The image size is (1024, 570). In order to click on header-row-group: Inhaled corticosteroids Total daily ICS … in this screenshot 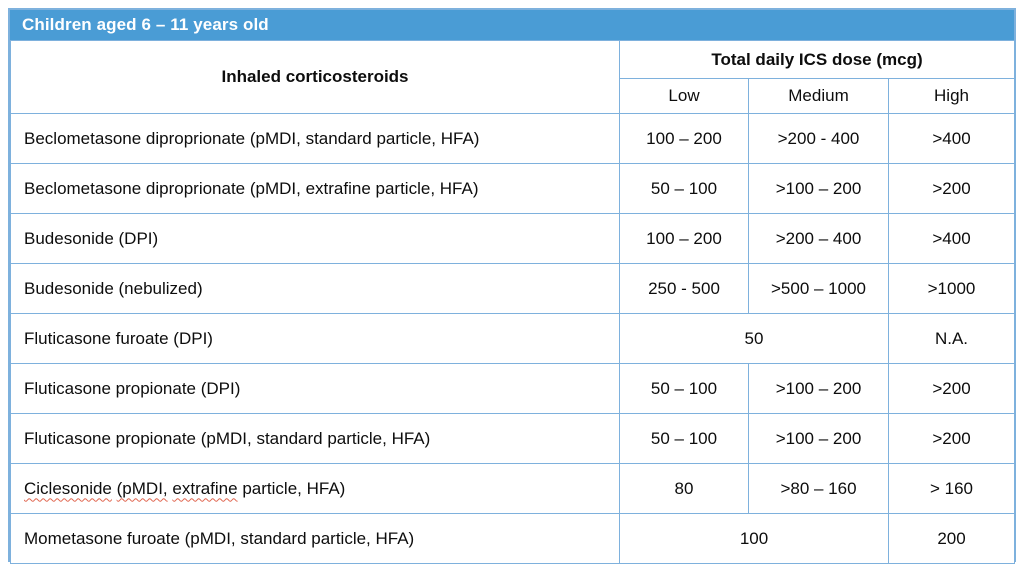, I will do `click(513, 77)`.